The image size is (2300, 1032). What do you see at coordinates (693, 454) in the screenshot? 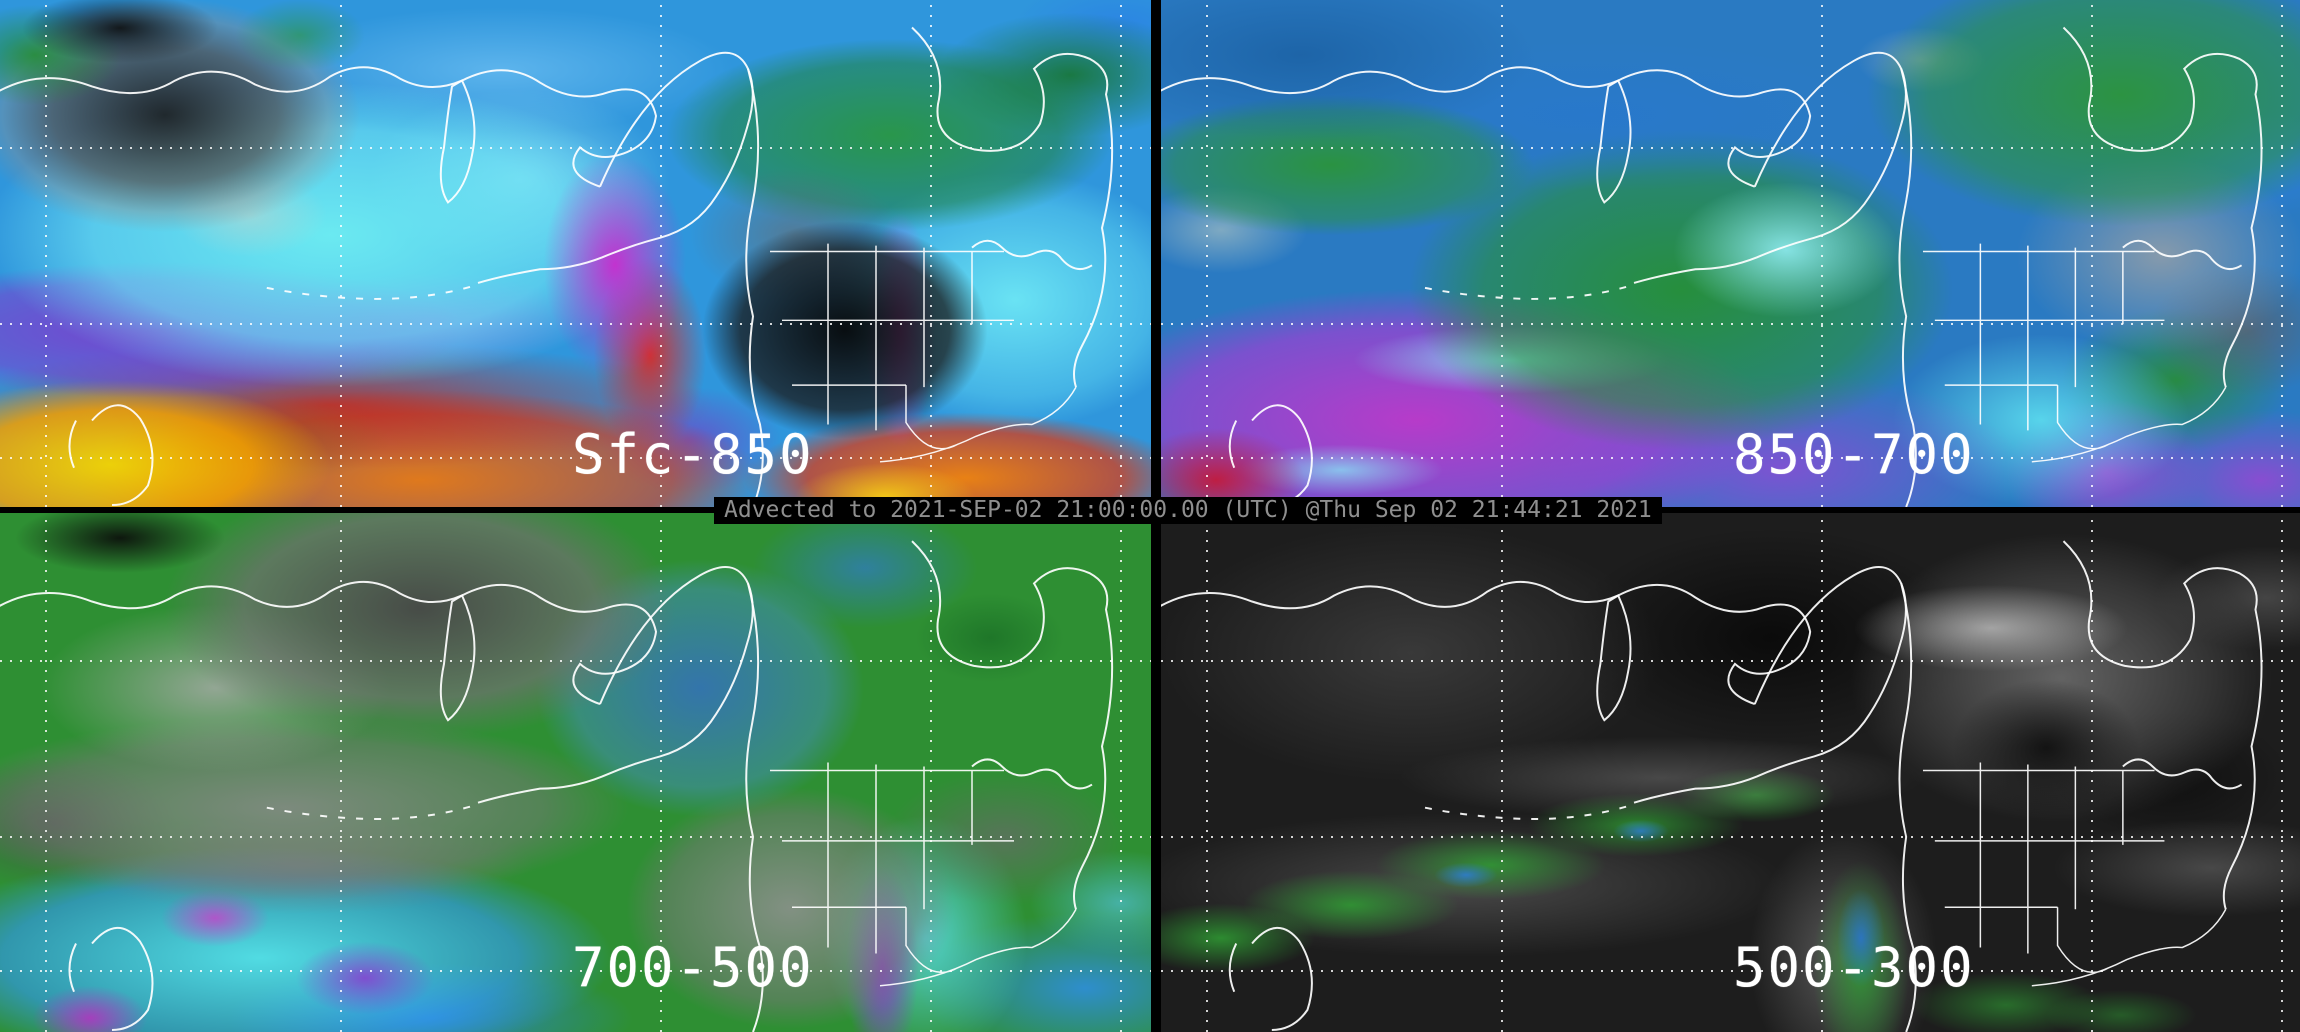
I see `panel-label-sfc-850: Sfc-850` at bounding box center [693, 454].